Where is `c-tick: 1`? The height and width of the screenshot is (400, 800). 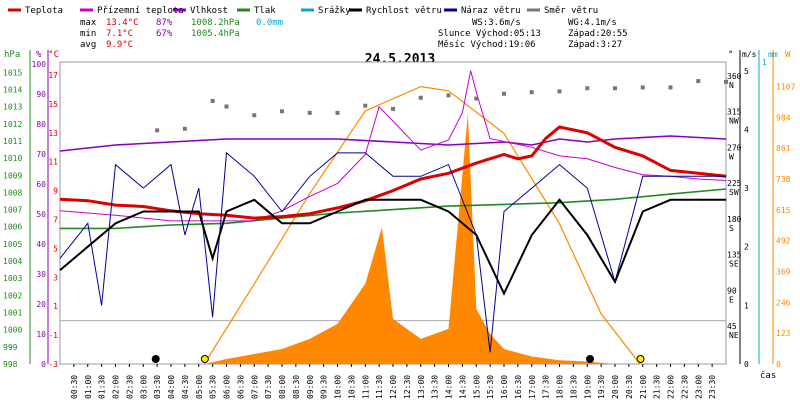
c-tick: 1 is located at coordinates (55, 306).